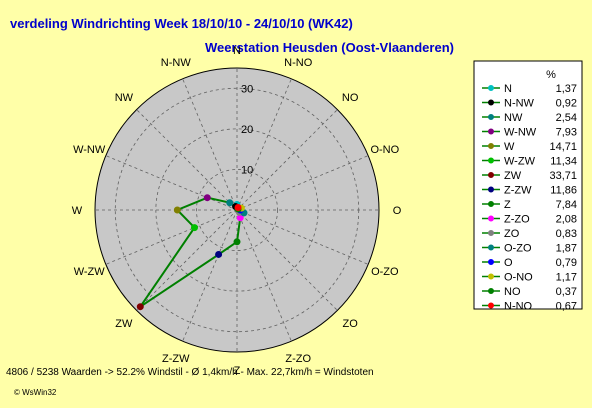  What do you see at coordinates (518, 249) in the screenshot?
I see `legend-label: O-ZO` at bounding box center [518, 249].